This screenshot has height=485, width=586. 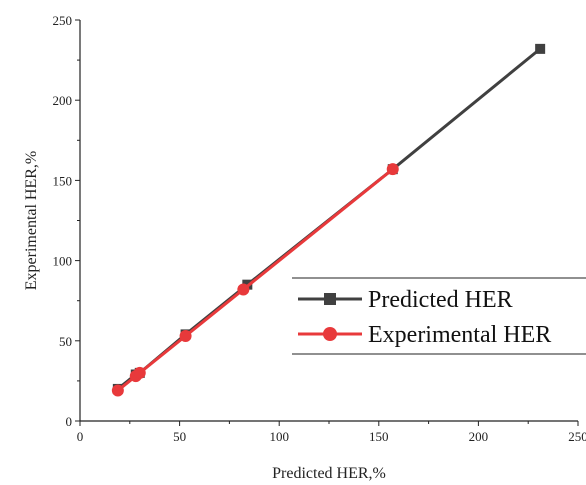 I want to click on x-tick-label: 50, so click(x=179, y=436).